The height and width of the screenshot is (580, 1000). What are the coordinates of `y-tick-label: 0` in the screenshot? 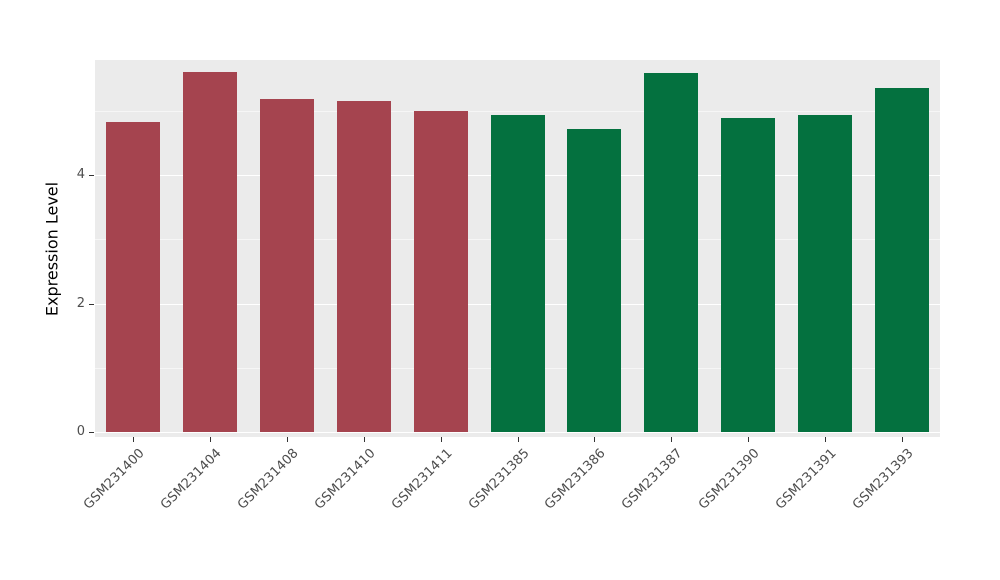 It's located at (80, 431).